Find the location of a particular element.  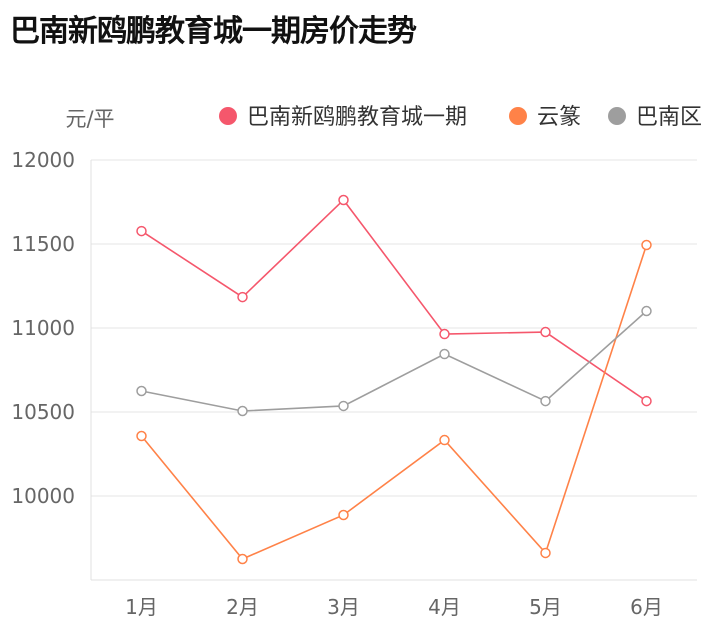

y-tick-label: 10500 is located at coordinates (43, 412).